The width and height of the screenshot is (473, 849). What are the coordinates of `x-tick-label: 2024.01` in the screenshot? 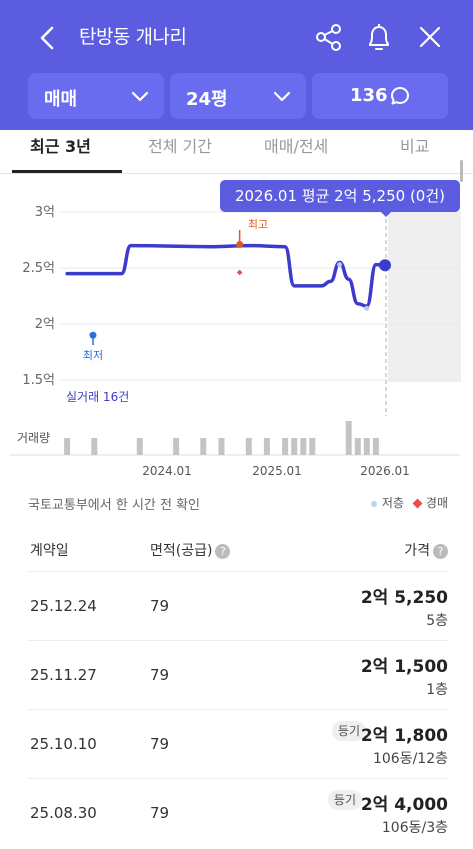 It's located at (167, 471).